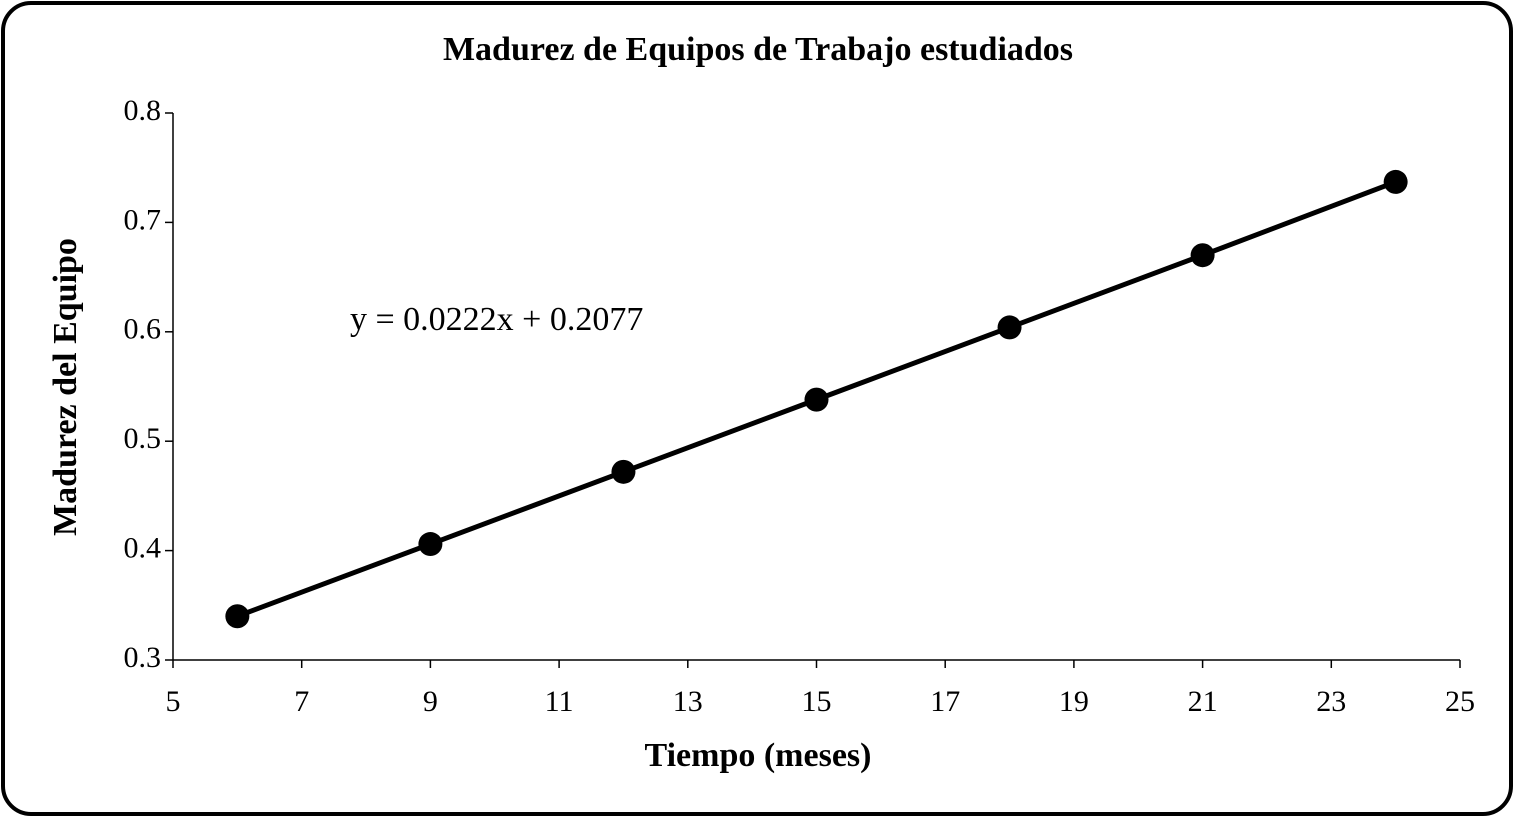 Image resolution: width=1516 pixels, height=819 pixels. Describe the element at coordinates (559, 701) in the screenshot. I see `x-tick-label: 11` at that location.